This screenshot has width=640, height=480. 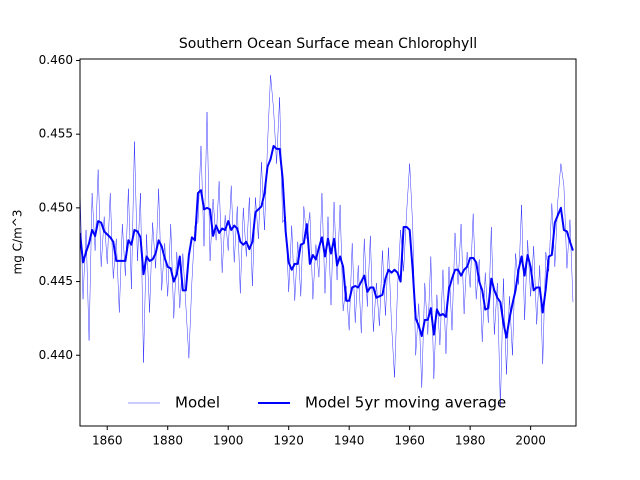 What do you see at coordinates (197, 403) in the screenshot?
I see `legend-label: Model` at bounding box center [197, 403].